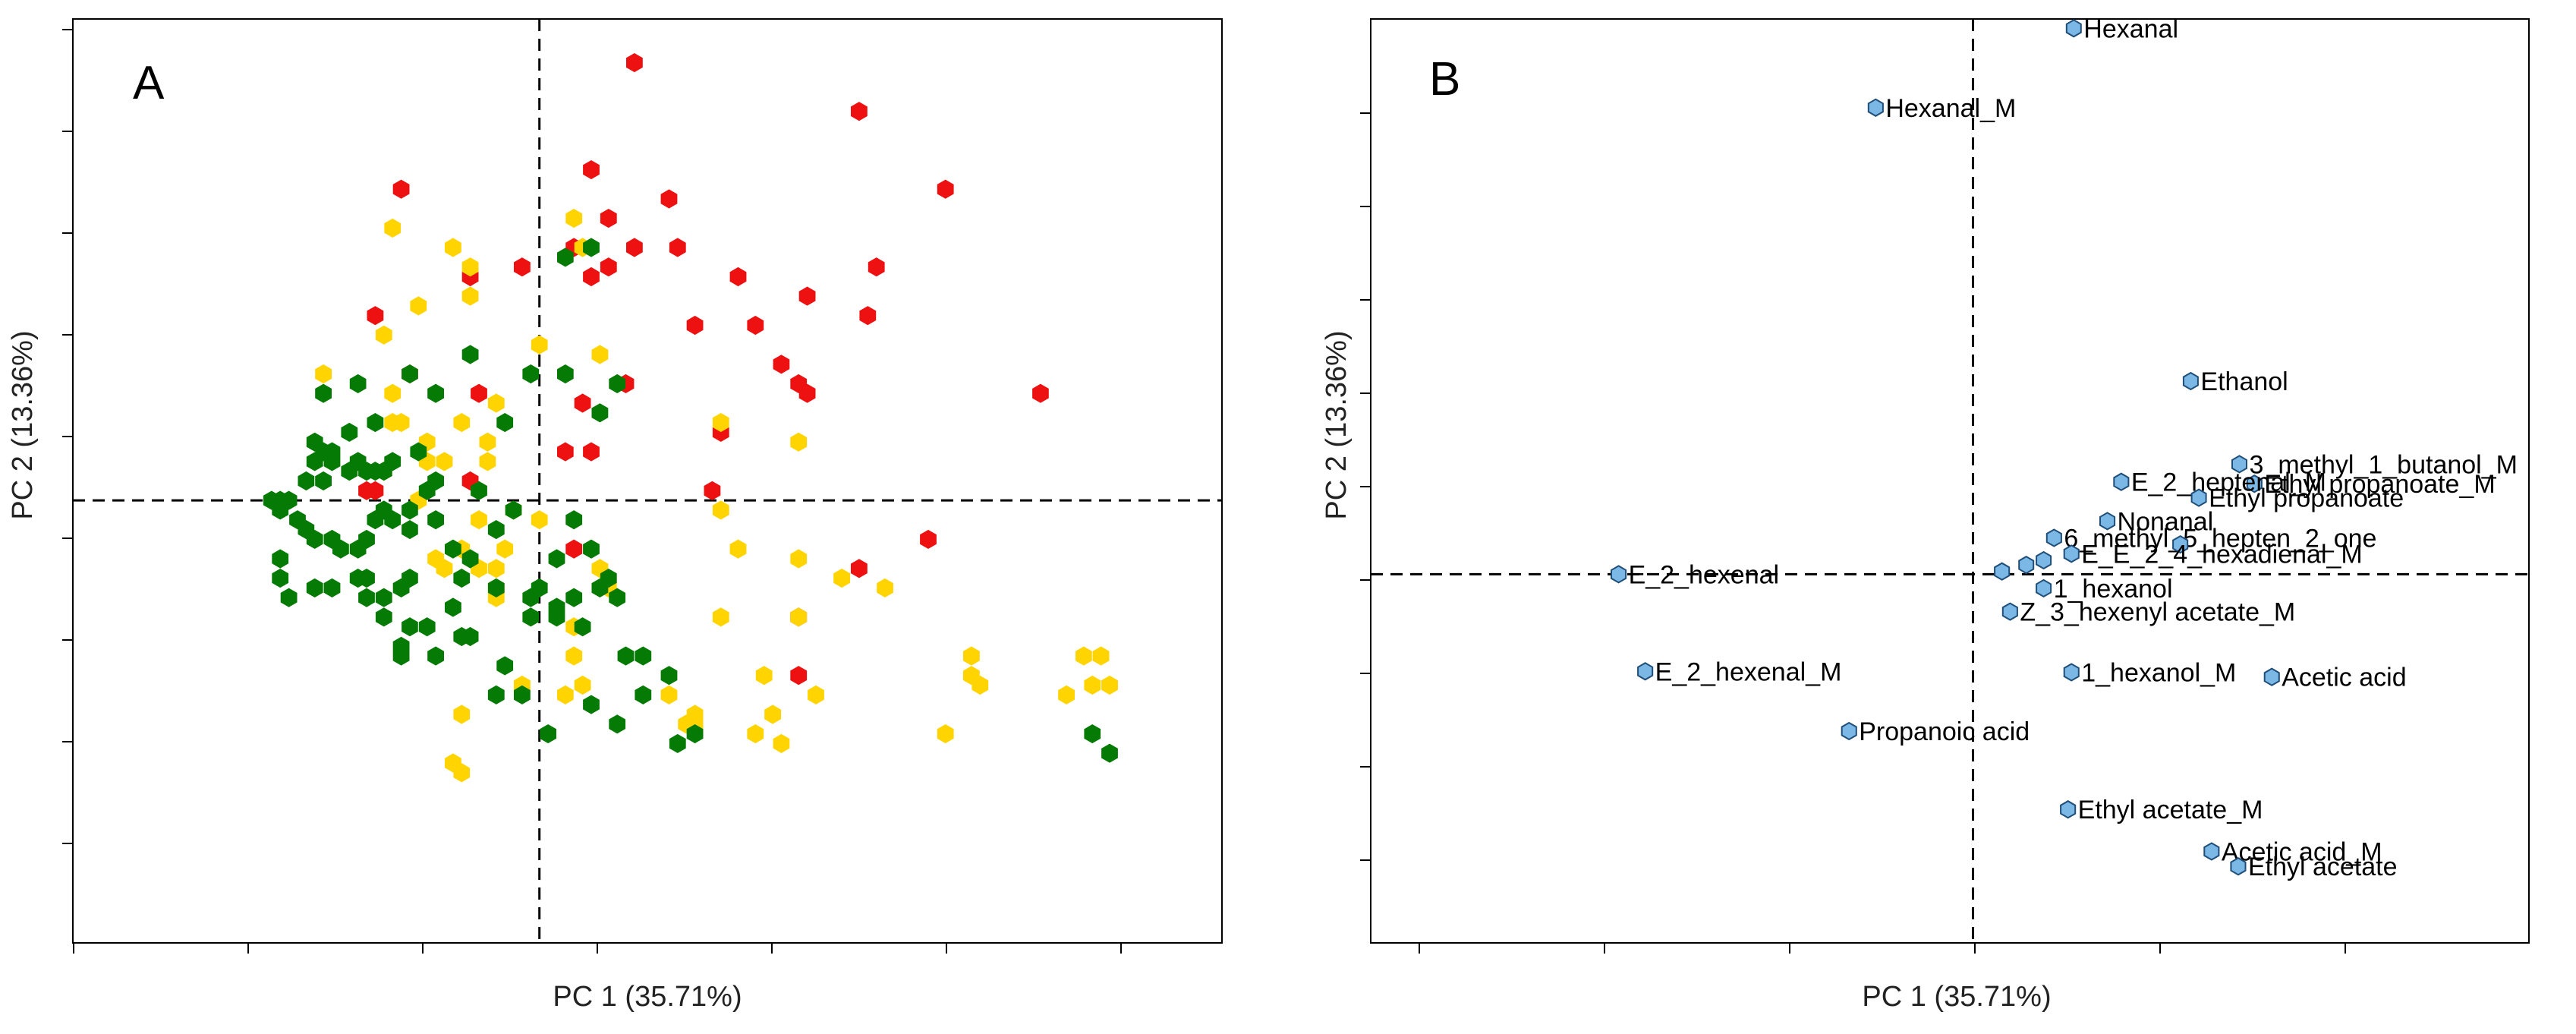 This screenshot has height=1034, width=2576. What do you see at coordinates (1950, 108) in the screenshot?
I see `variable-label: Hexanal_M` at bounding box center [1950, 108].